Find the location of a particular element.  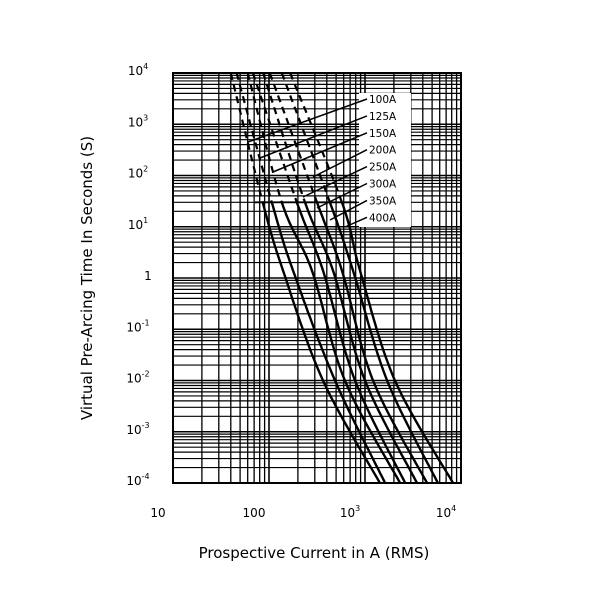

y-tick-label: 10⁻⁴ is located at coordinates (137, 480).